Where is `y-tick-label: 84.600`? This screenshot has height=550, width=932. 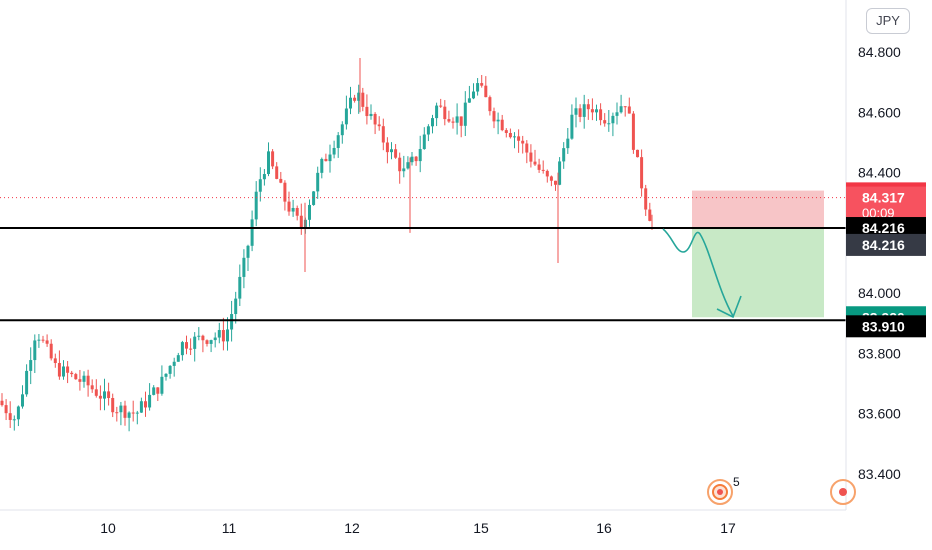
y-tick-label: 84.600 is located at coordinates (879, 112).